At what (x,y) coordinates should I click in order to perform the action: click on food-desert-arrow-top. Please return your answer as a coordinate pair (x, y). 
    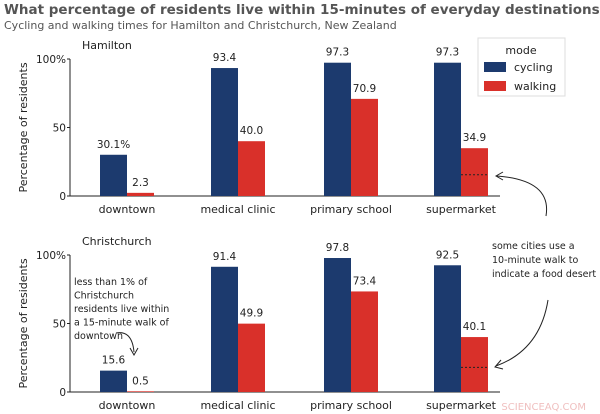
    Looking at the image, I should click on (522, 196).